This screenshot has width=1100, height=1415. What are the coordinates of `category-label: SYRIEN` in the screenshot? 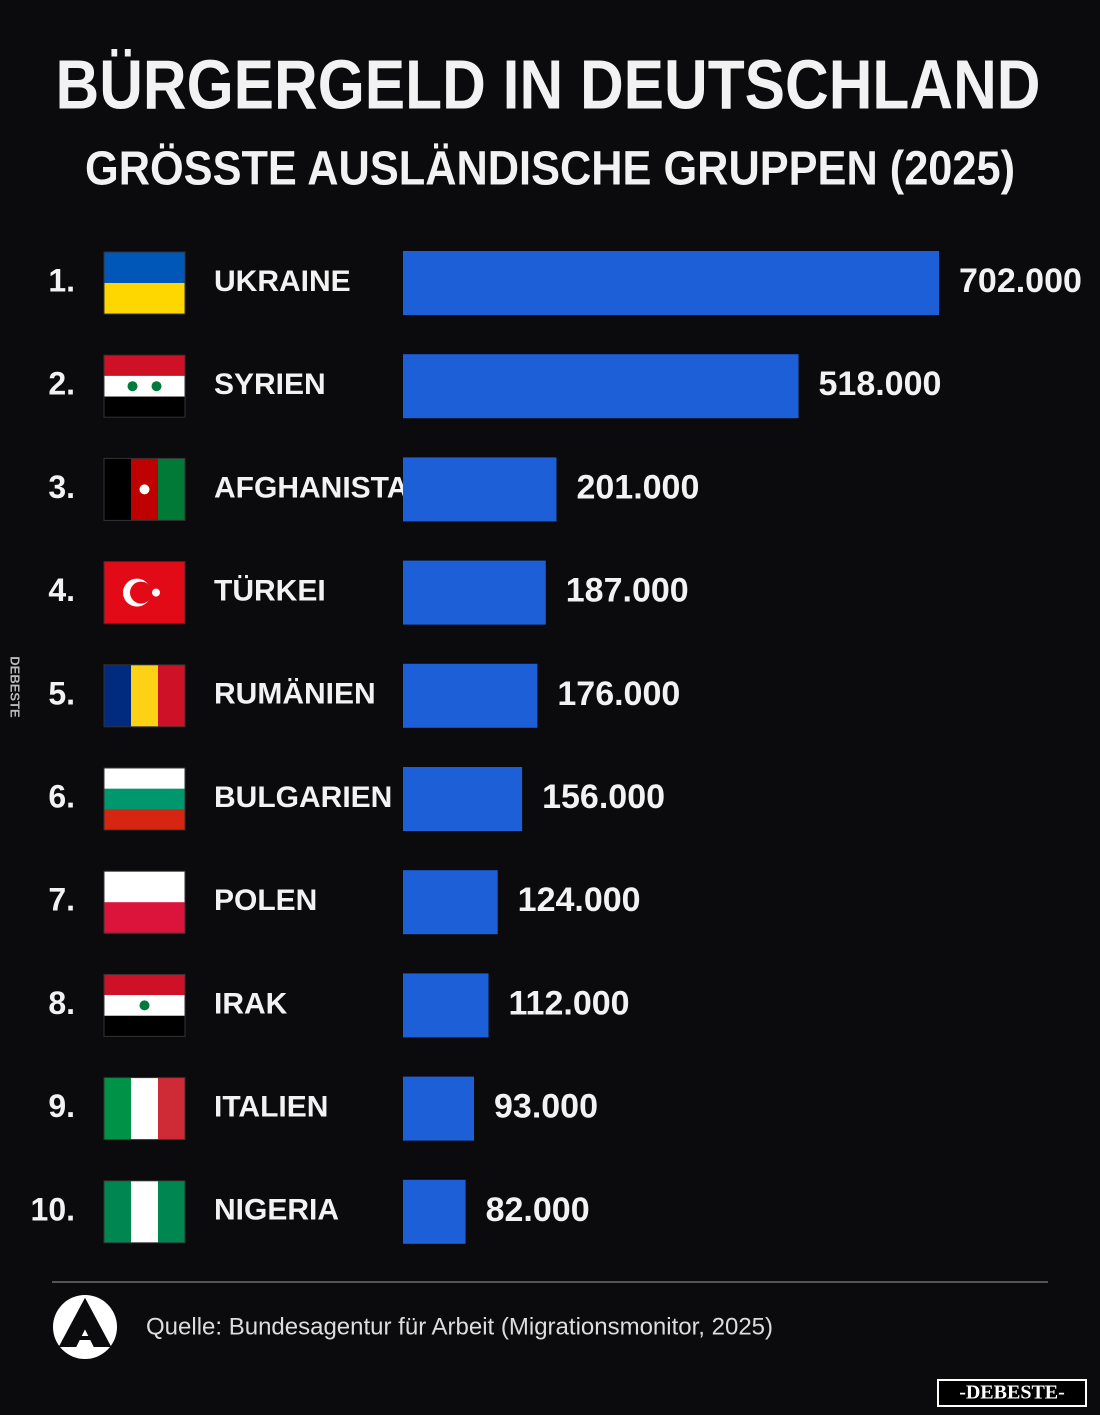 It's located at (270, 384).